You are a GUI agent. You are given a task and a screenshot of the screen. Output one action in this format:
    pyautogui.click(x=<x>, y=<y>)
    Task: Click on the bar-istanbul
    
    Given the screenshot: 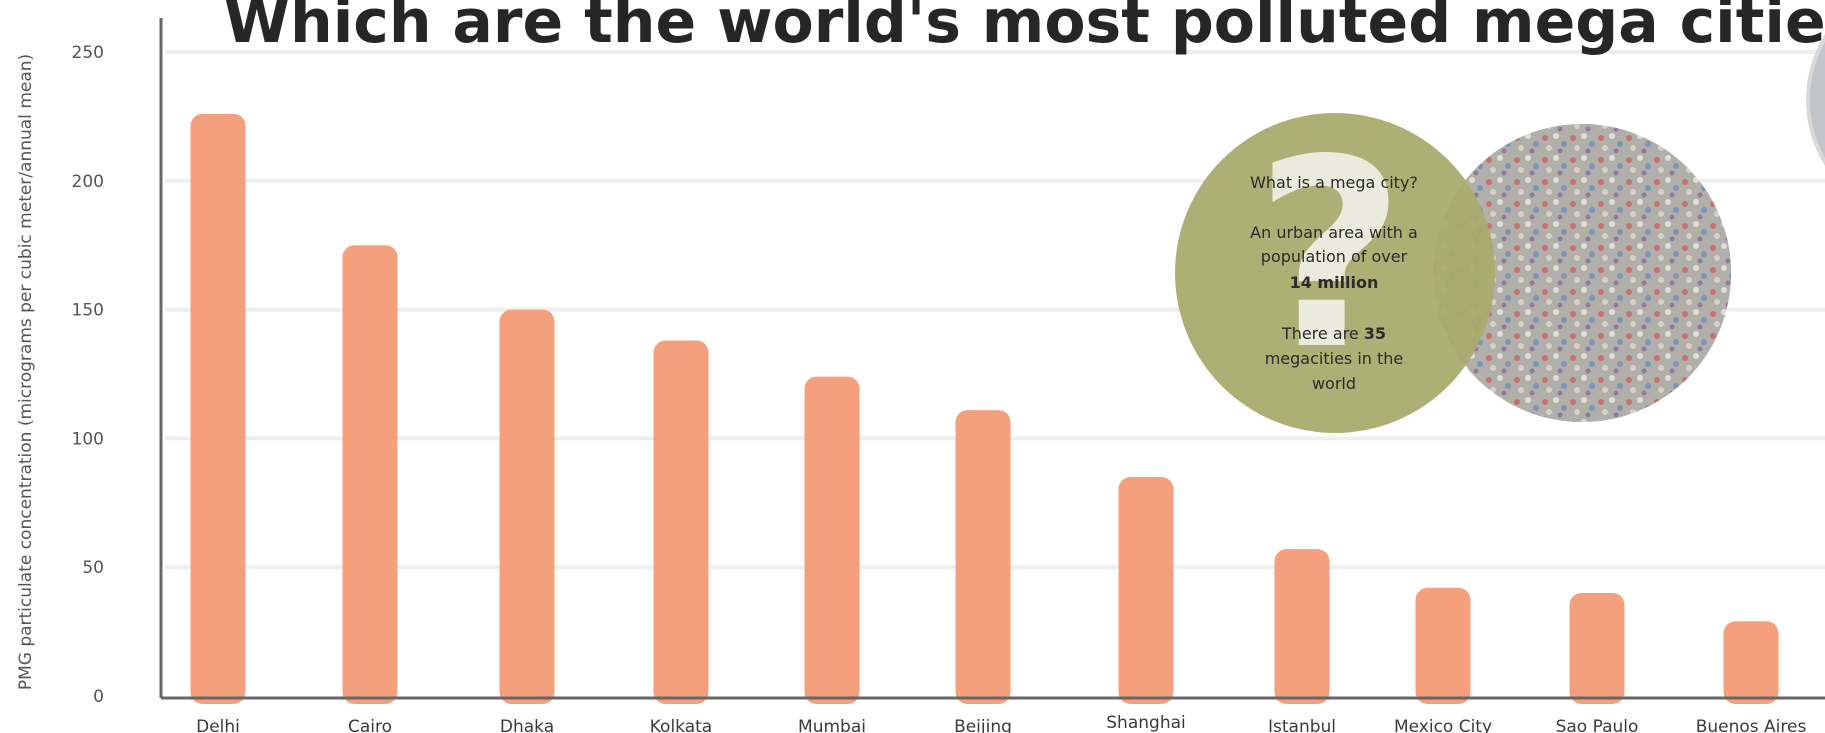 What is the action you would take?
    pyautogui.click(x=1302, y=626)
    